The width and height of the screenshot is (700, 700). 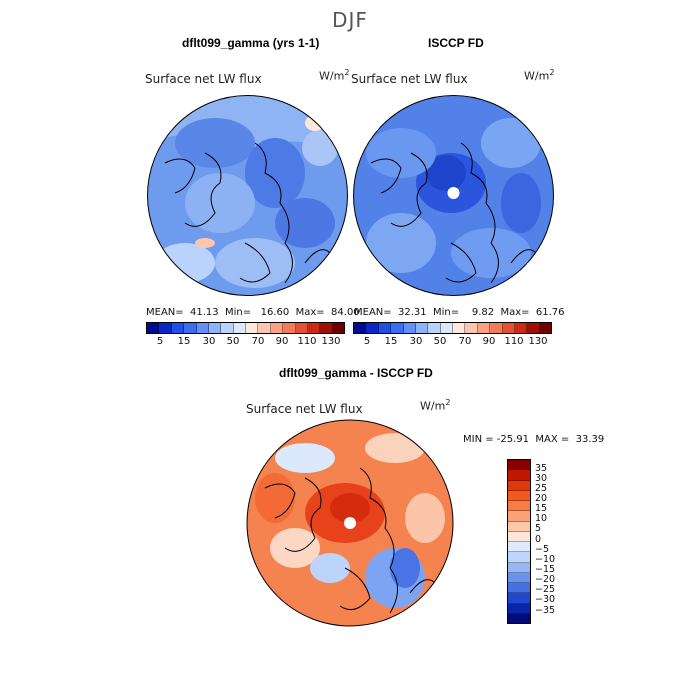 What do you see at coordinates (331, 341) in the screenshot?
I see `left-tick-7: 130` at bounding box center [331, 341].